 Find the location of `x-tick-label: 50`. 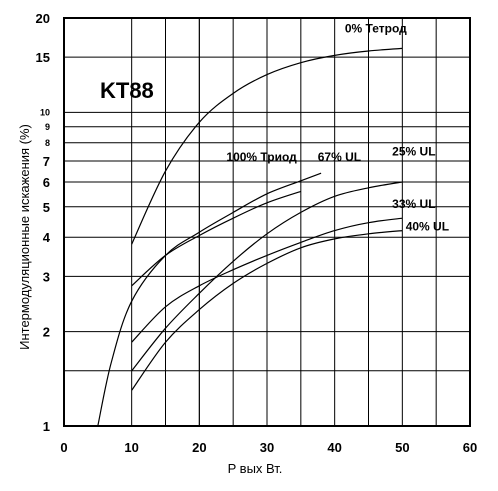

x-tick-label: 50 is located at coordinates (402, 447).